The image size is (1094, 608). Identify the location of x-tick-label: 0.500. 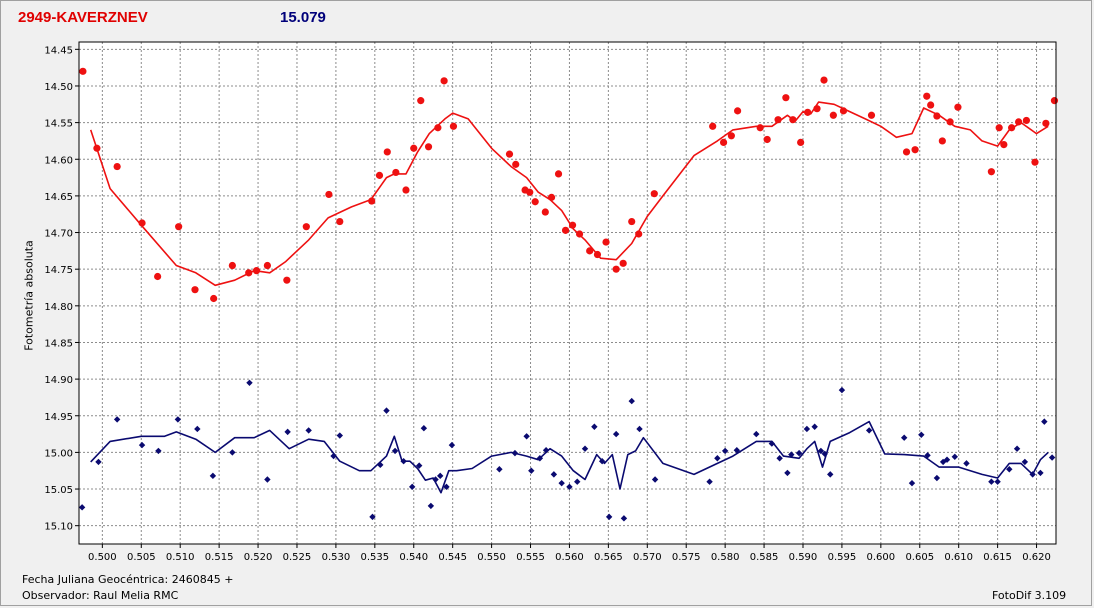
(102, 557).